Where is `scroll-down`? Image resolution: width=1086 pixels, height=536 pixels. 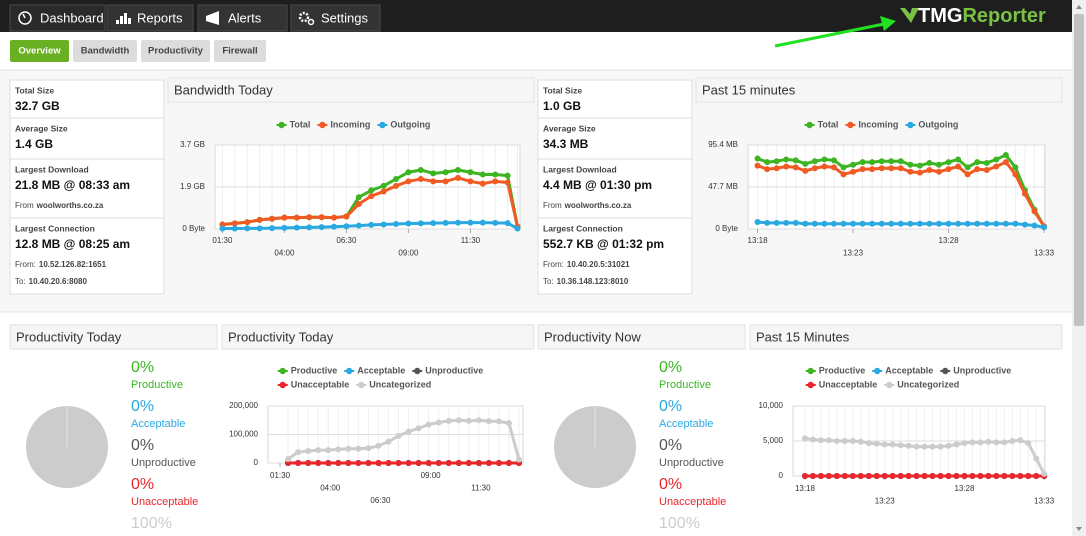
scroll-down is located at coordinates (1079, 529).